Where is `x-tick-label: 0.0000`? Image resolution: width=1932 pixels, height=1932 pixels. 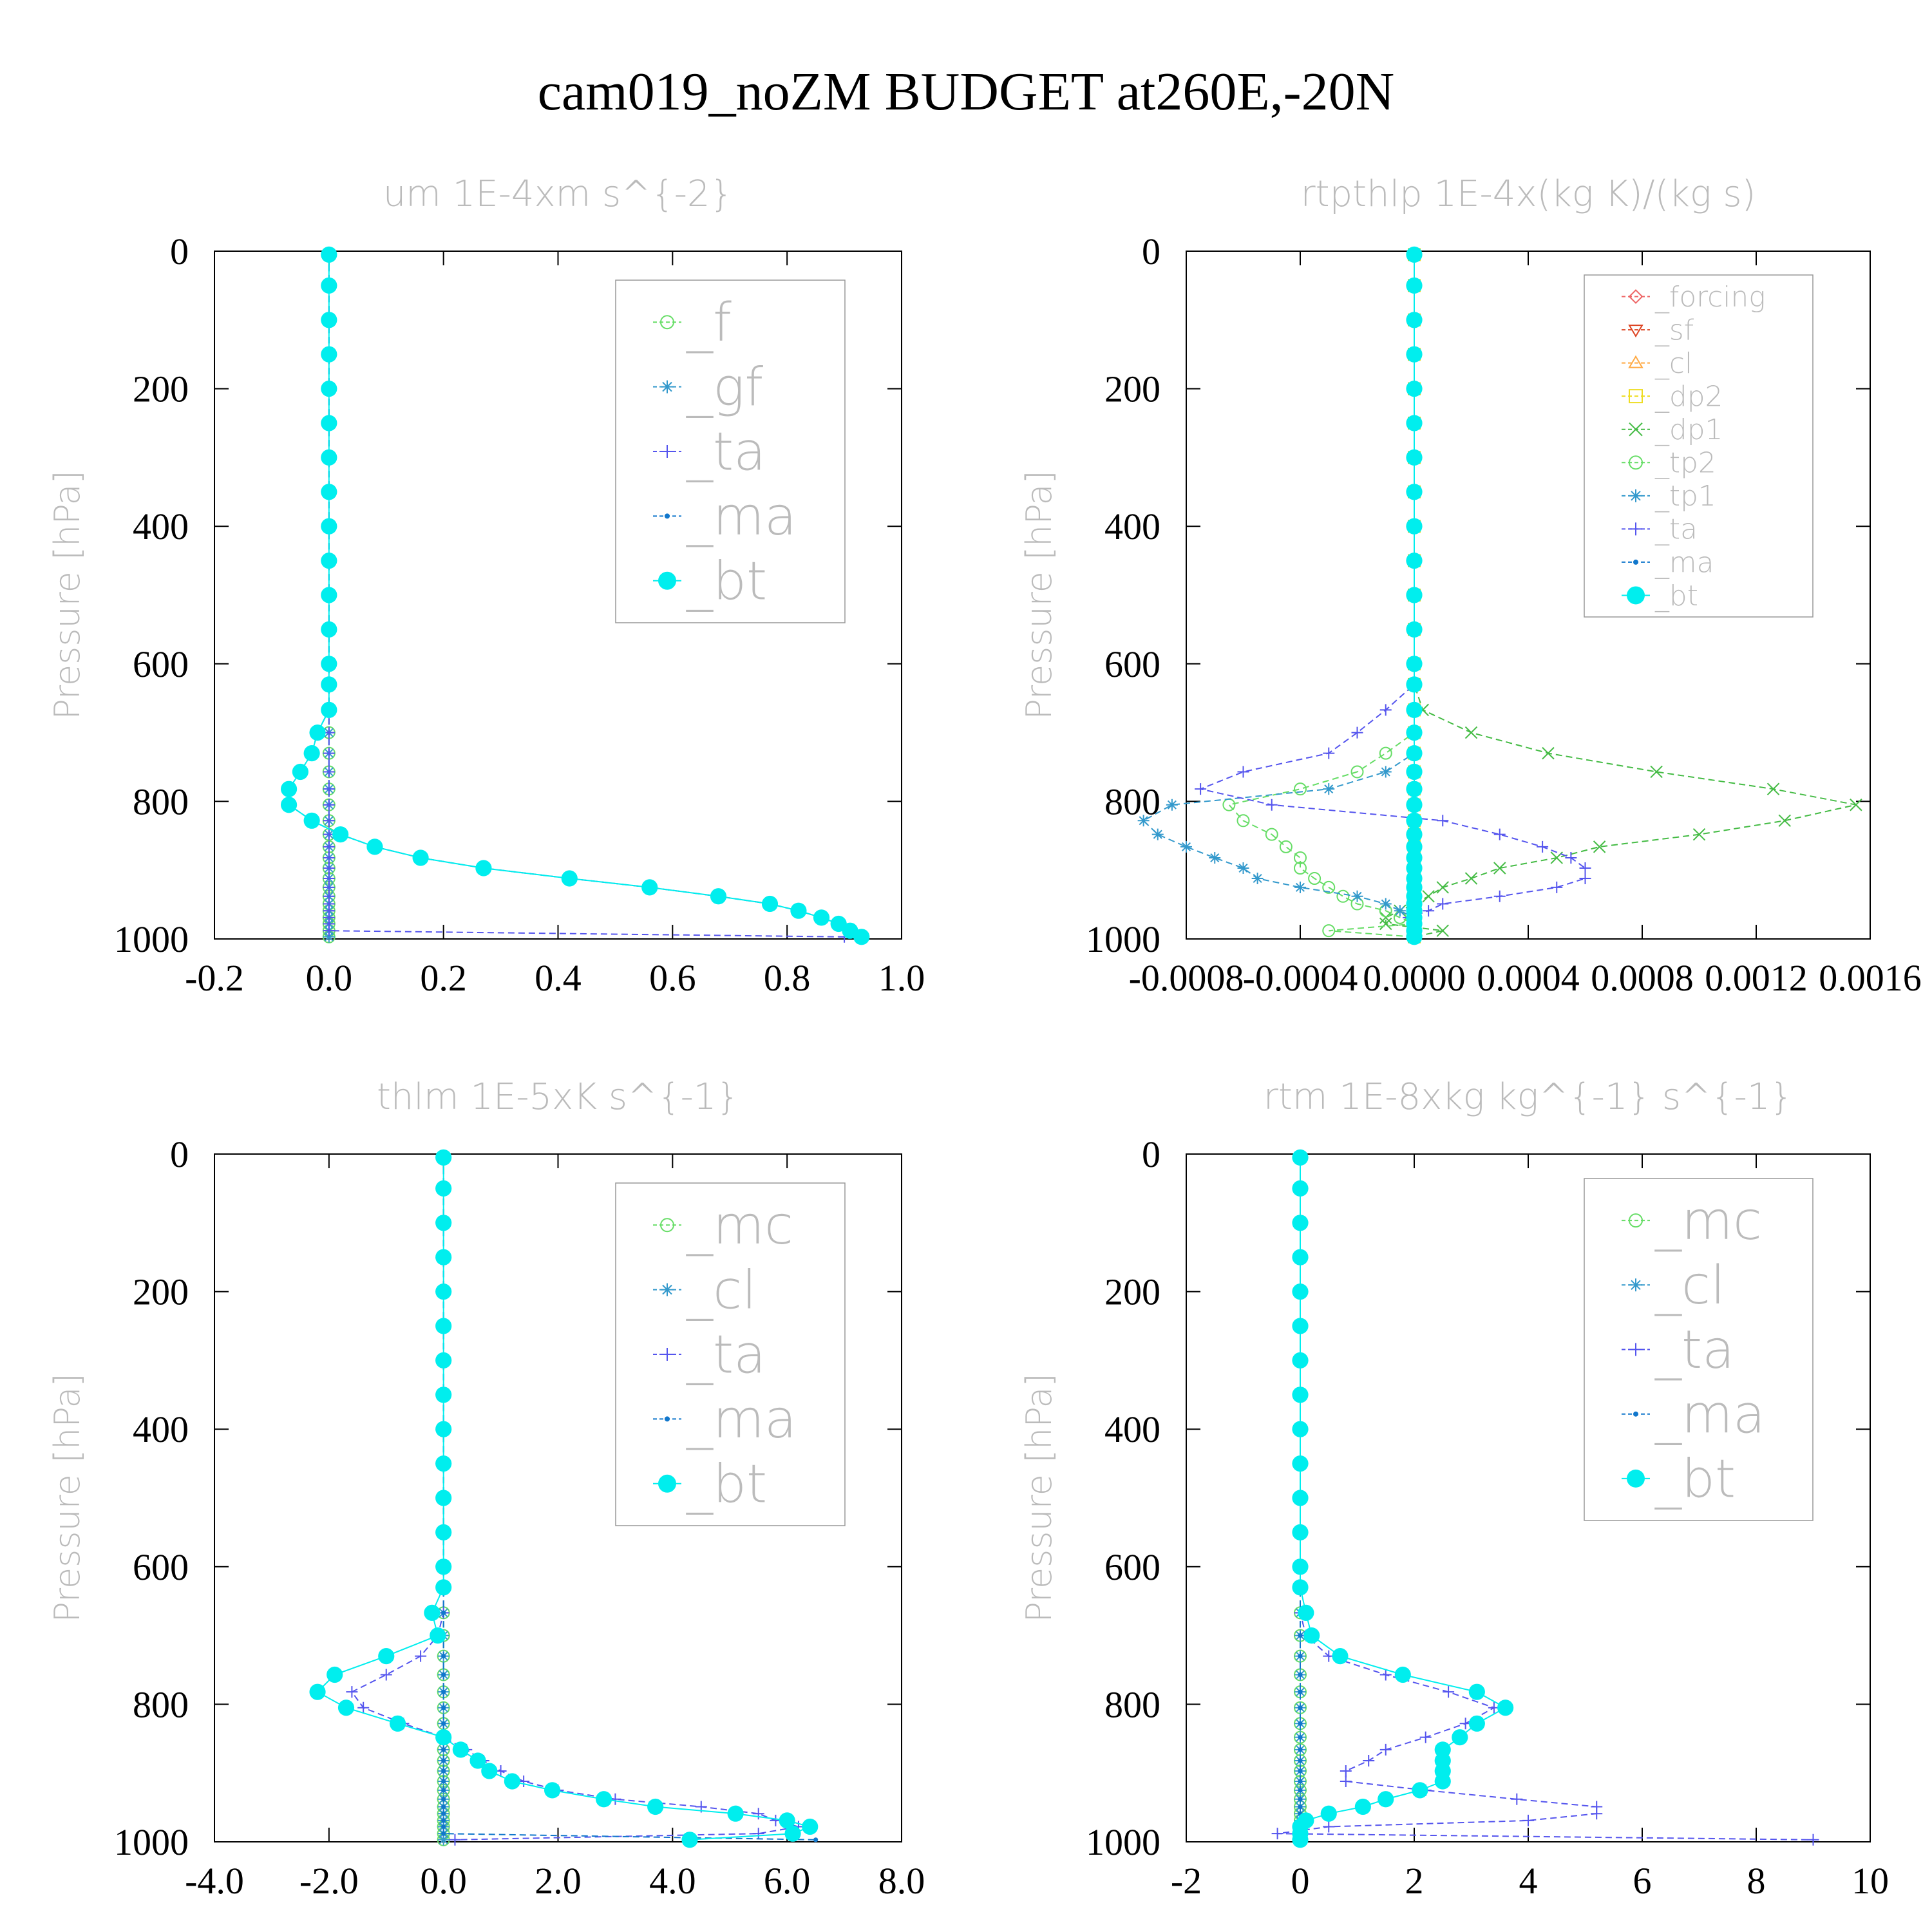
x-tick-label: 0.0000 is located at coordinates (1415, 978).